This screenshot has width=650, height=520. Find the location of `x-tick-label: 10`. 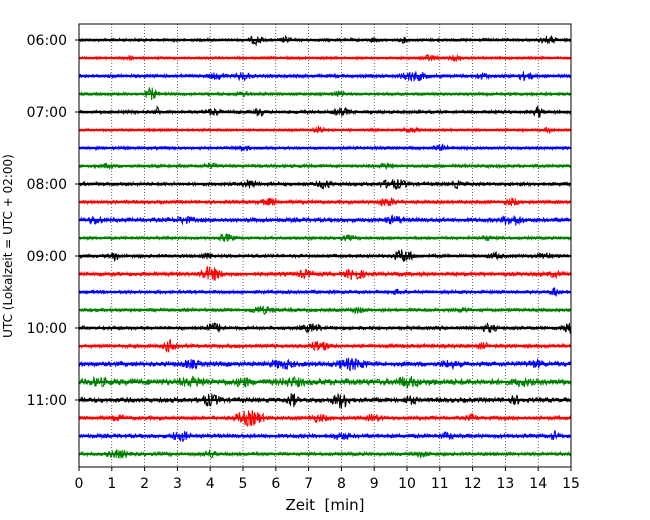

x-tick-label: 10 is located at coordinates (407, 484).